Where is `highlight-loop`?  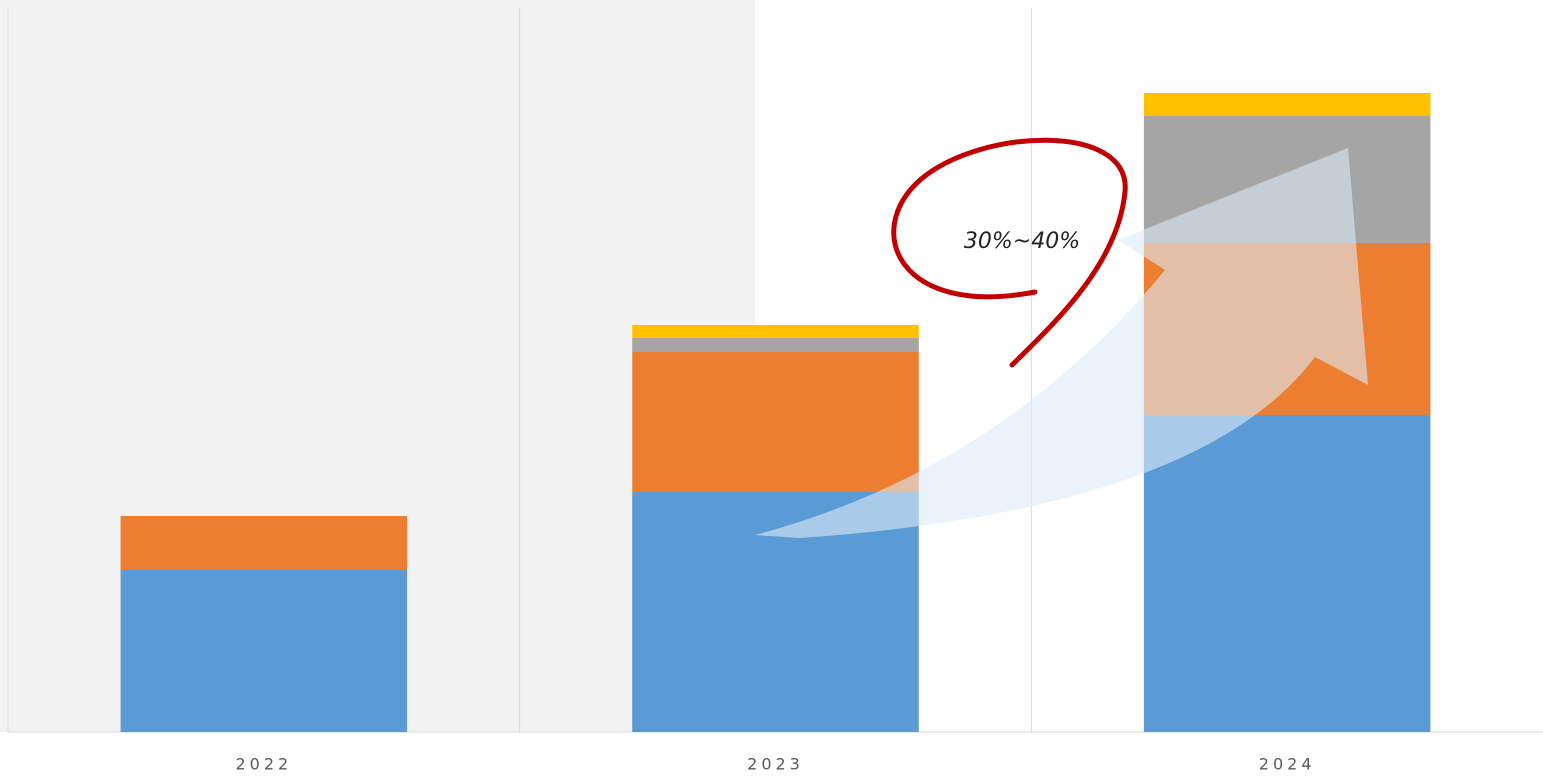
highlight-loop is located at coordinates (1009, 252).